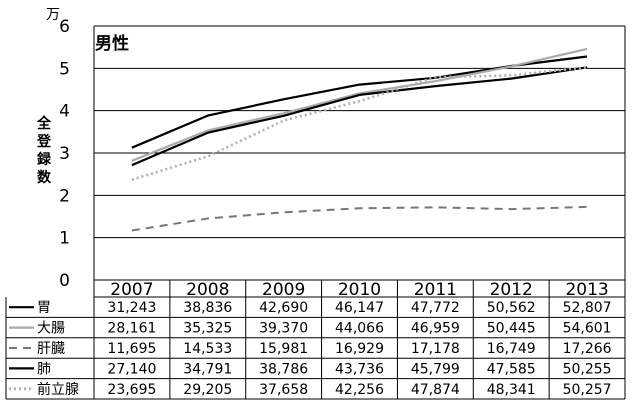 This screenshot has height=418, width=640. What do you see at coordinates (207, 390) in the screenshot?
I see `table-cell: 29,205` at bounding box center [207, 390].